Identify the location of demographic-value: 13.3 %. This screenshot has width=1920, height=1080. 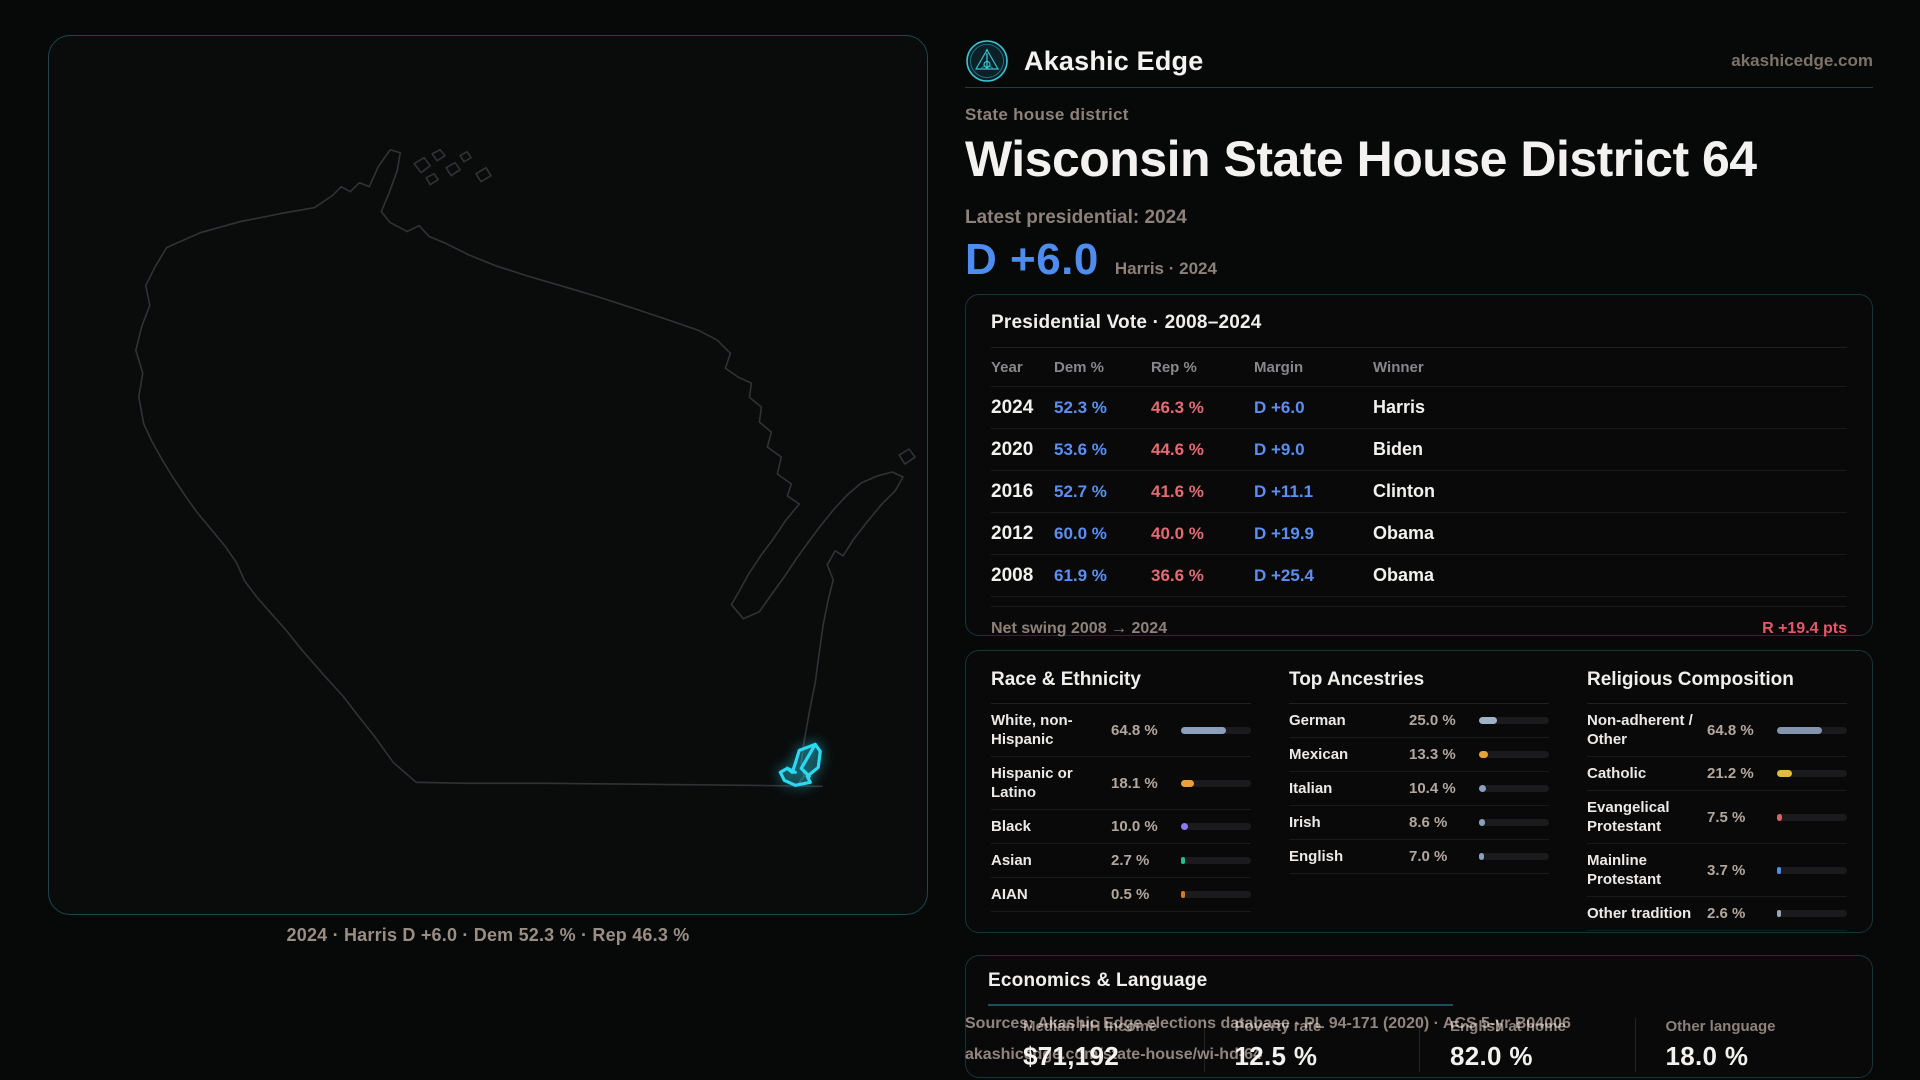
(1432, 754).